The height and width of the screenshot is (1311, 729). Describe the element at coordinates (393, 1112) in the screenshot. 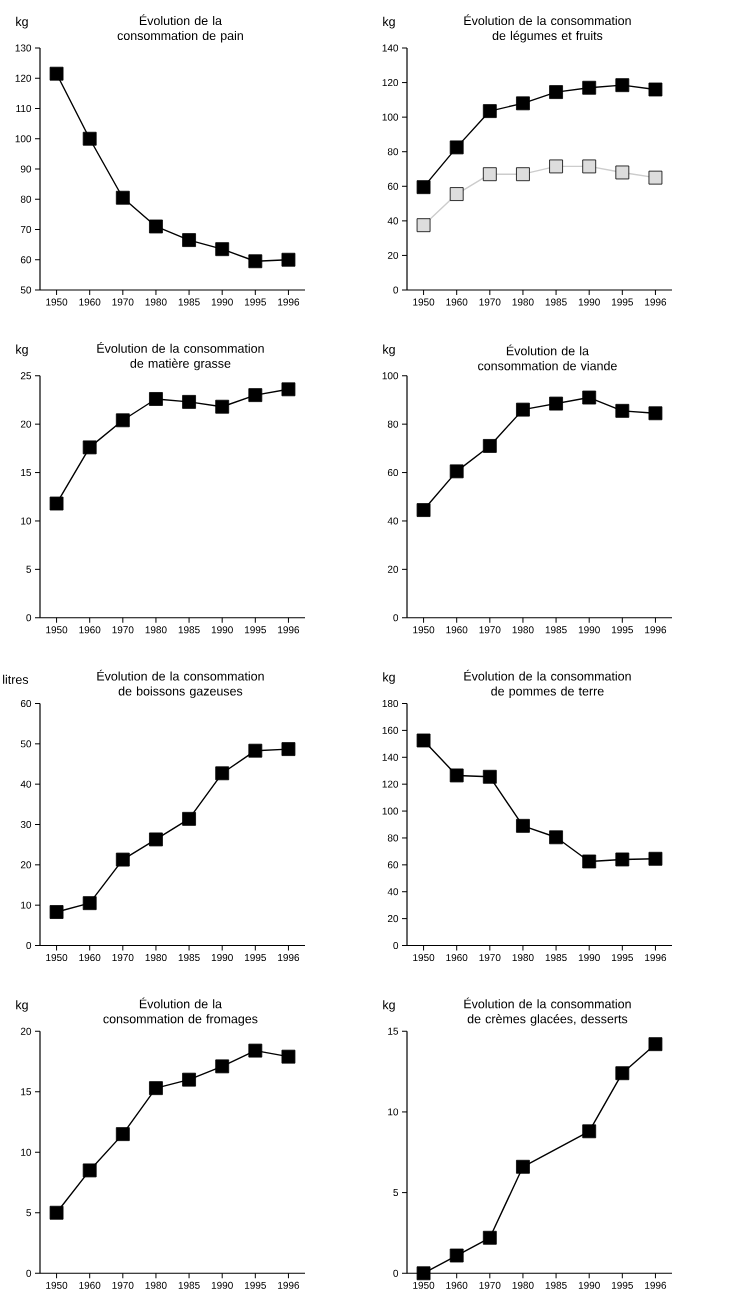

I see `y-tick-label: 10` at that location.